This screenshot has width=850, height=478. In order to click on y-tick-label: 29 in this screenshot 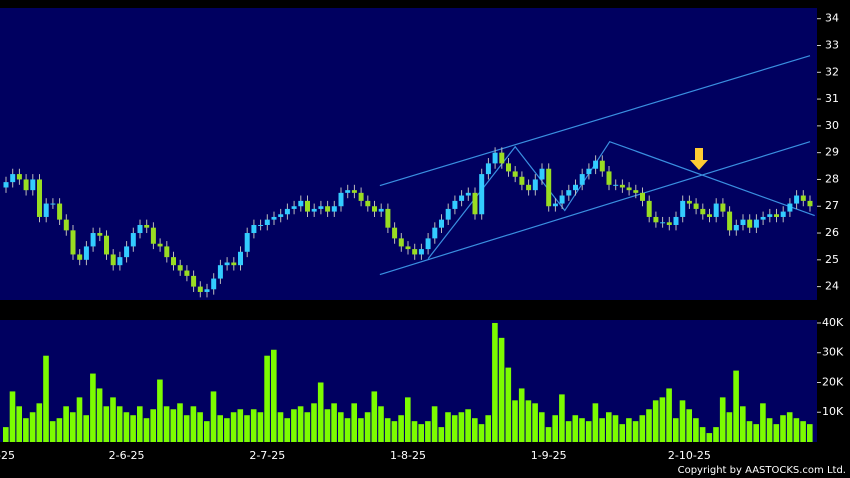, I will do `click(832, 152)`.